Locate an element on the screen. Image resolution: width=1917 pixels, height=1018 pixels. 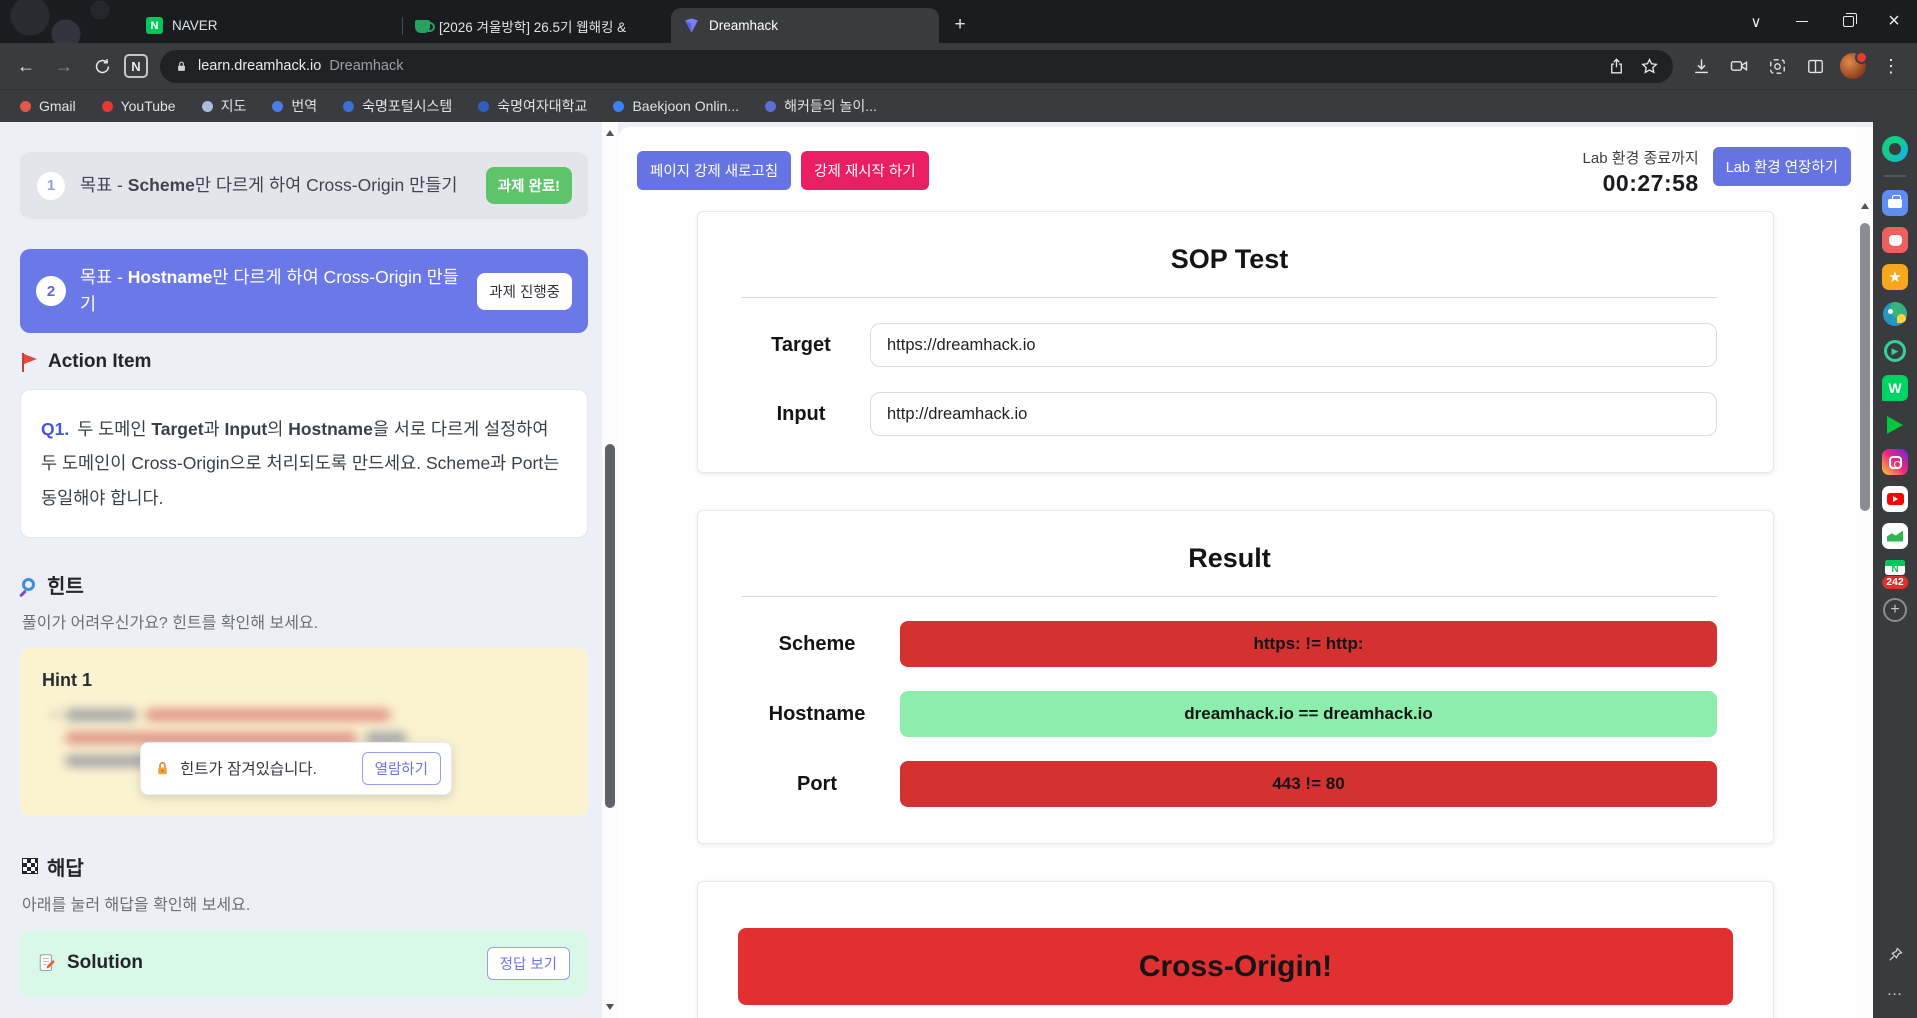
web-capture-button is located at coordinates (1777, 66).